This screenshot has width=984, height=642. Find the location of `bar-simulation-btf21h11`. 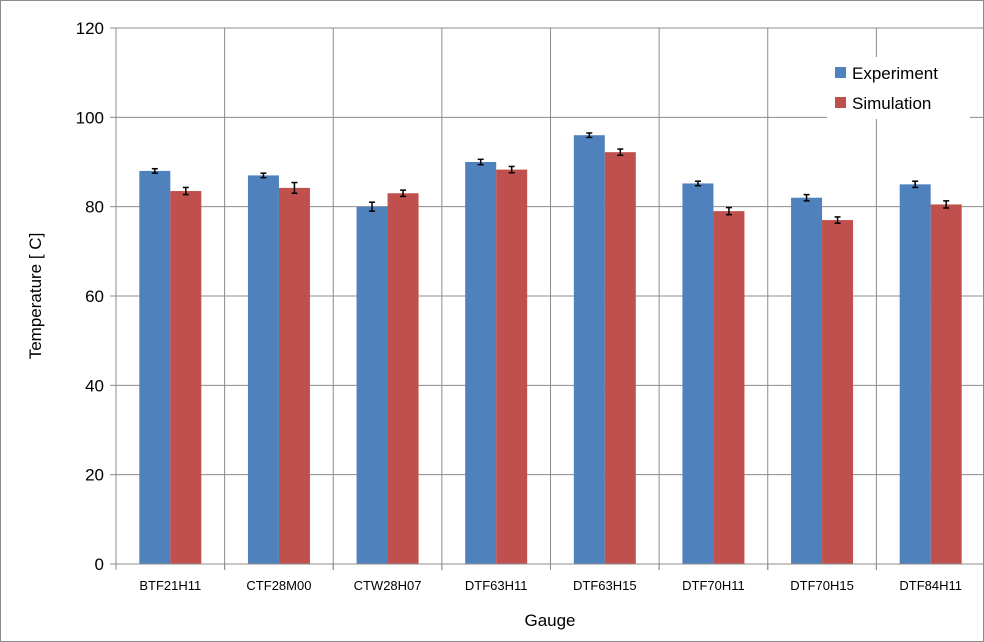

bar-simulation-btf21h11 is located at coordinates (186, 378).